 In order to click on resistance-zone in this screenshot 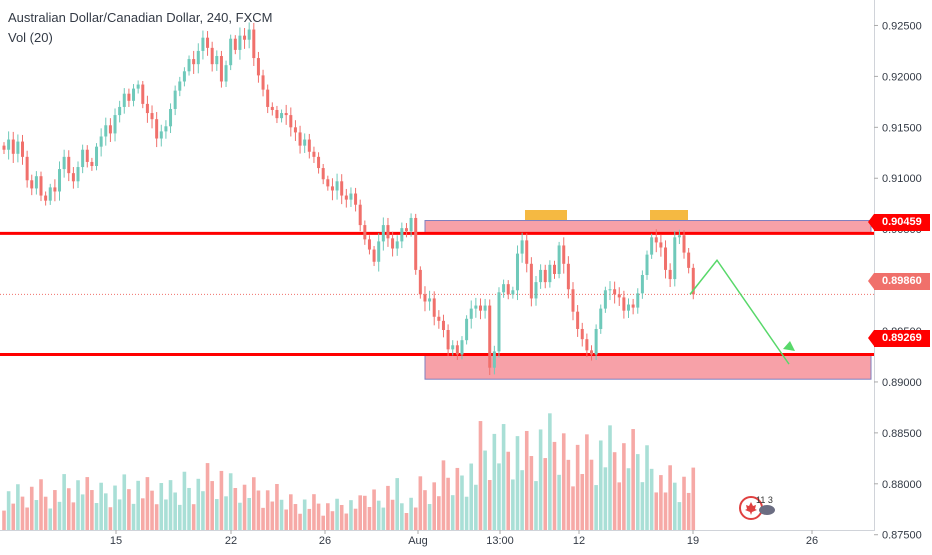, I will do `click(648, 227)`.